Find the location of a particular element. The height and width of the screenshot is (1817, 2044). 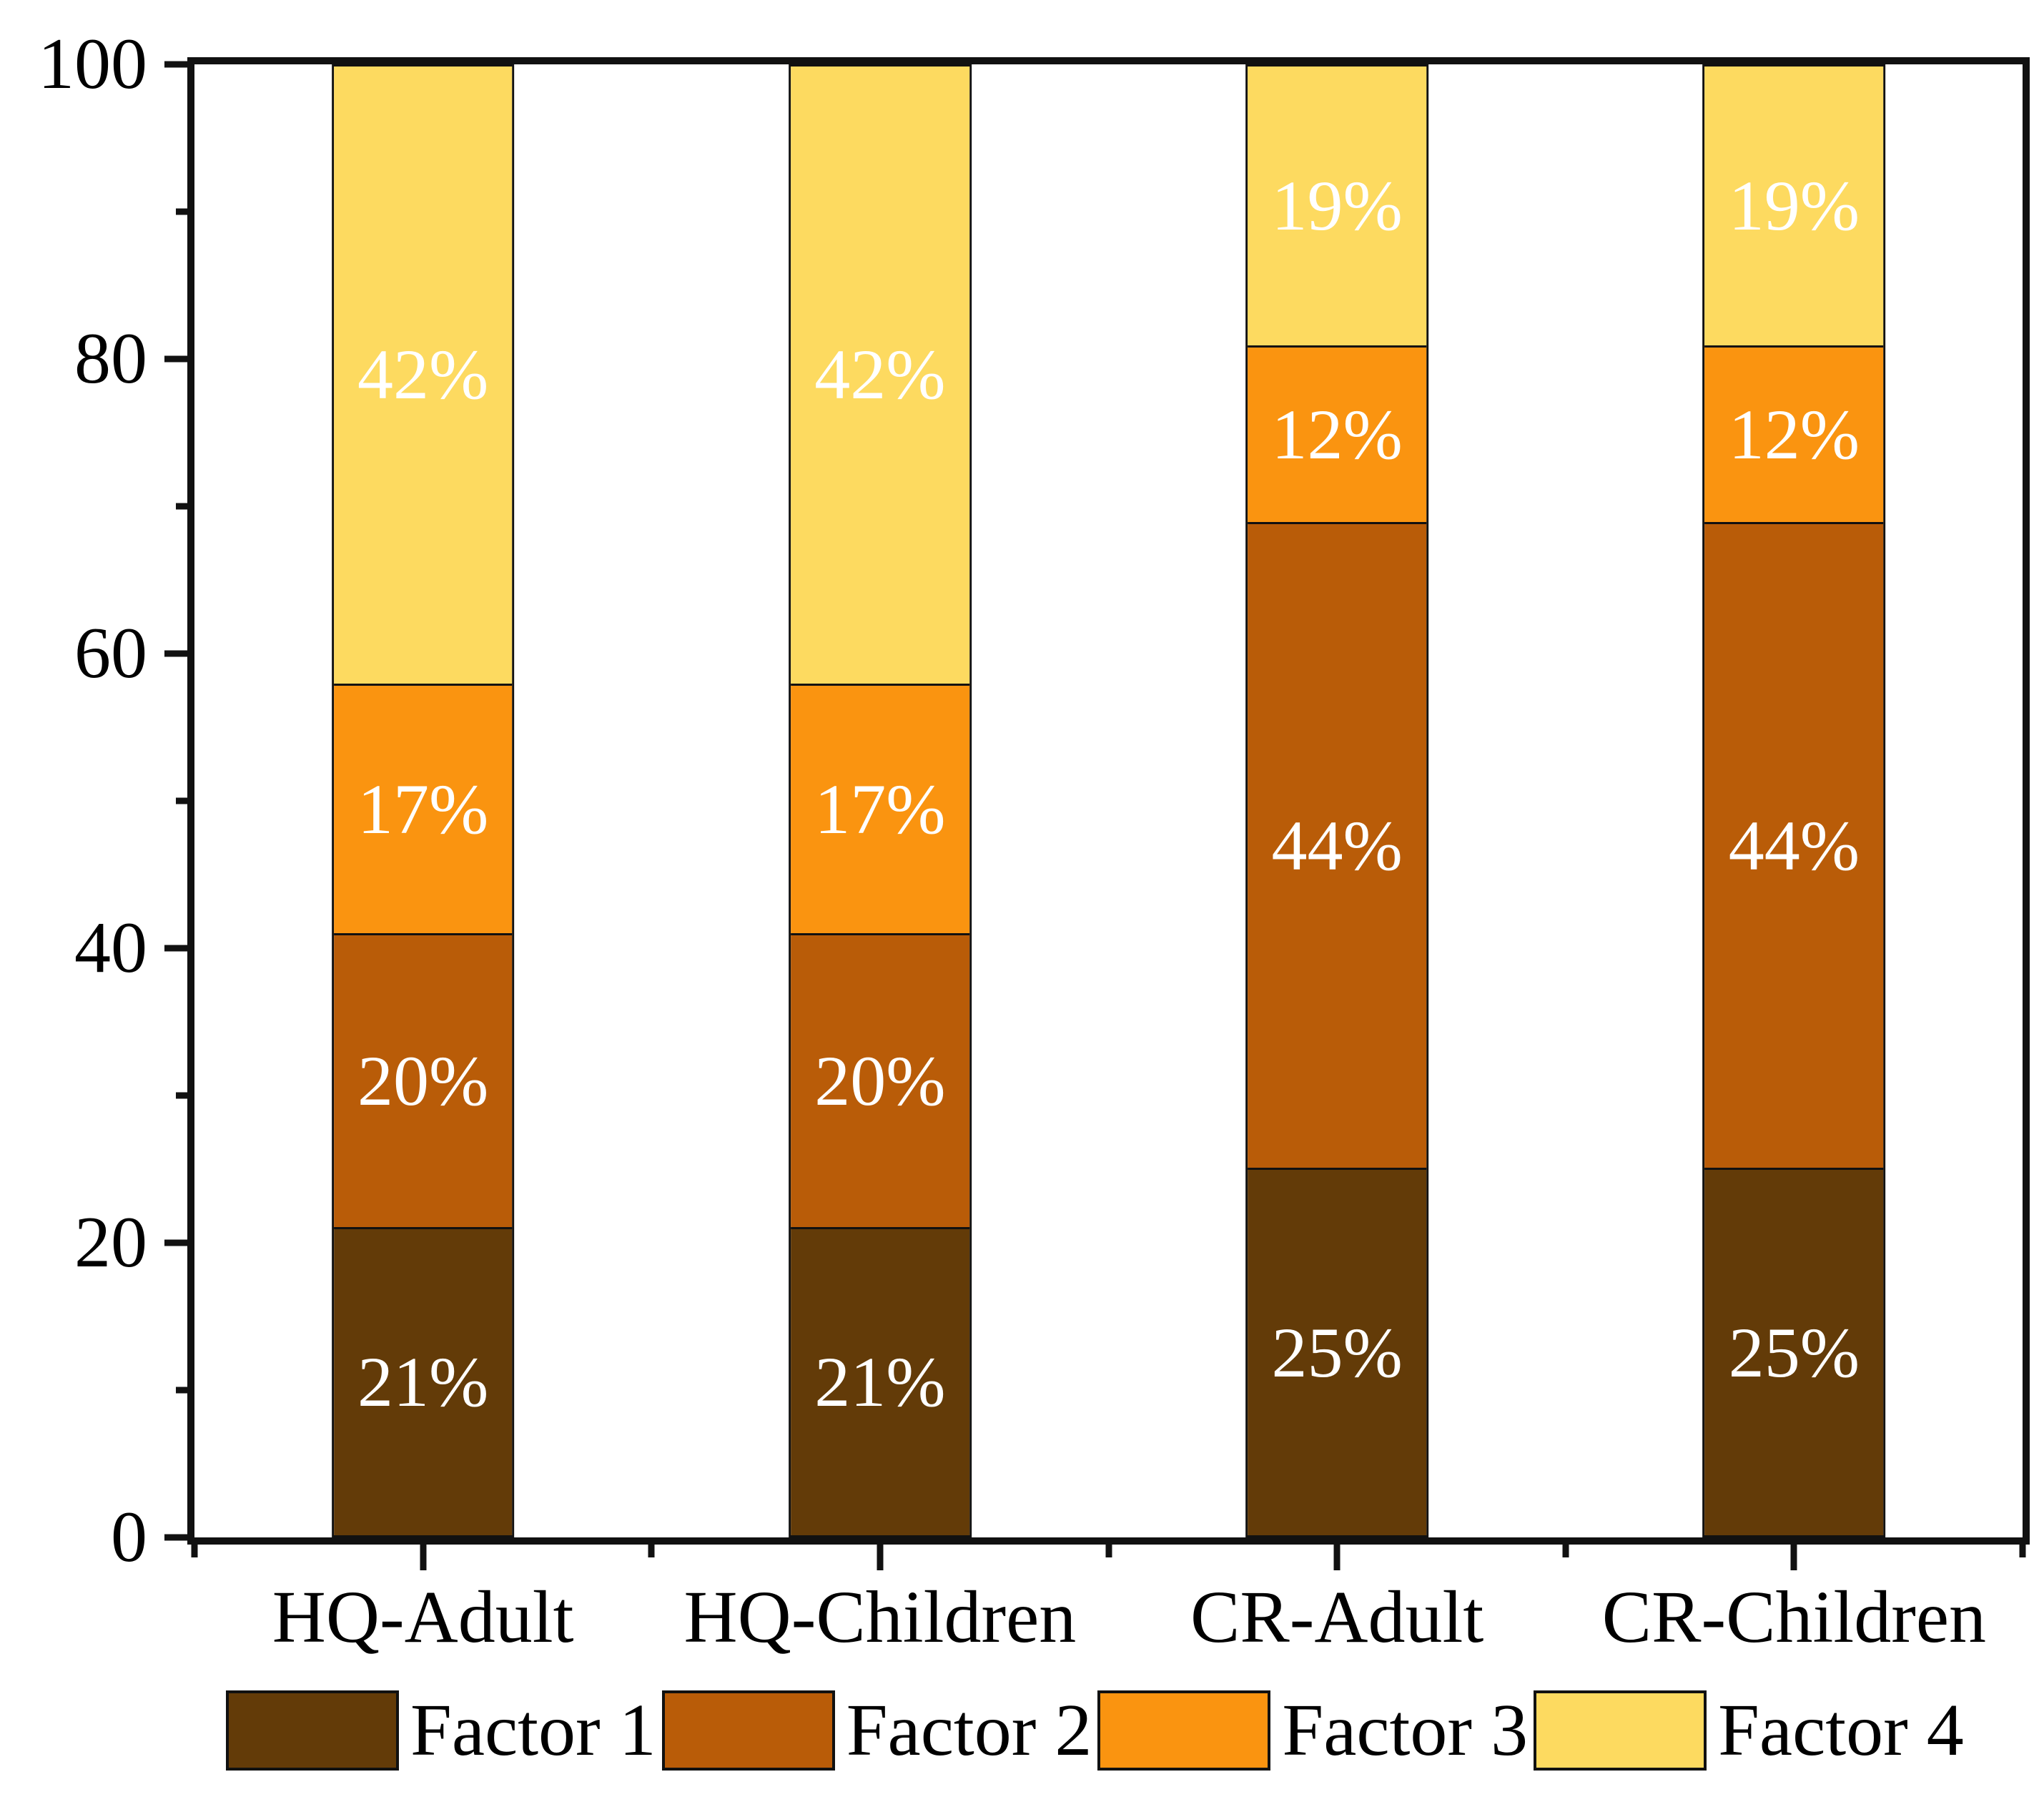

segment-factor-2-hq-adult: 20% is located at coordinates (423, 1079).